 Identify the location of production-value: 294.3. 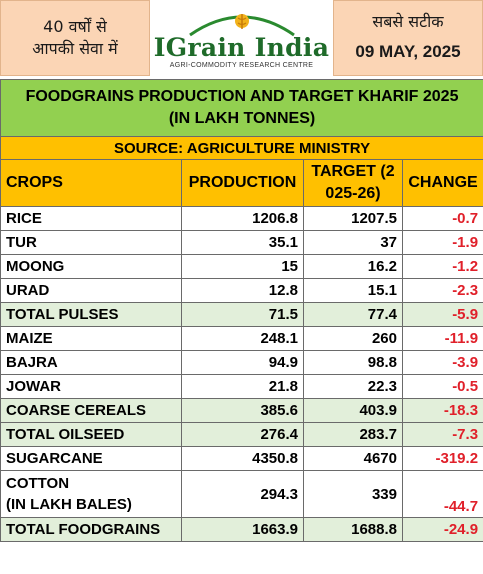
(242, 494).